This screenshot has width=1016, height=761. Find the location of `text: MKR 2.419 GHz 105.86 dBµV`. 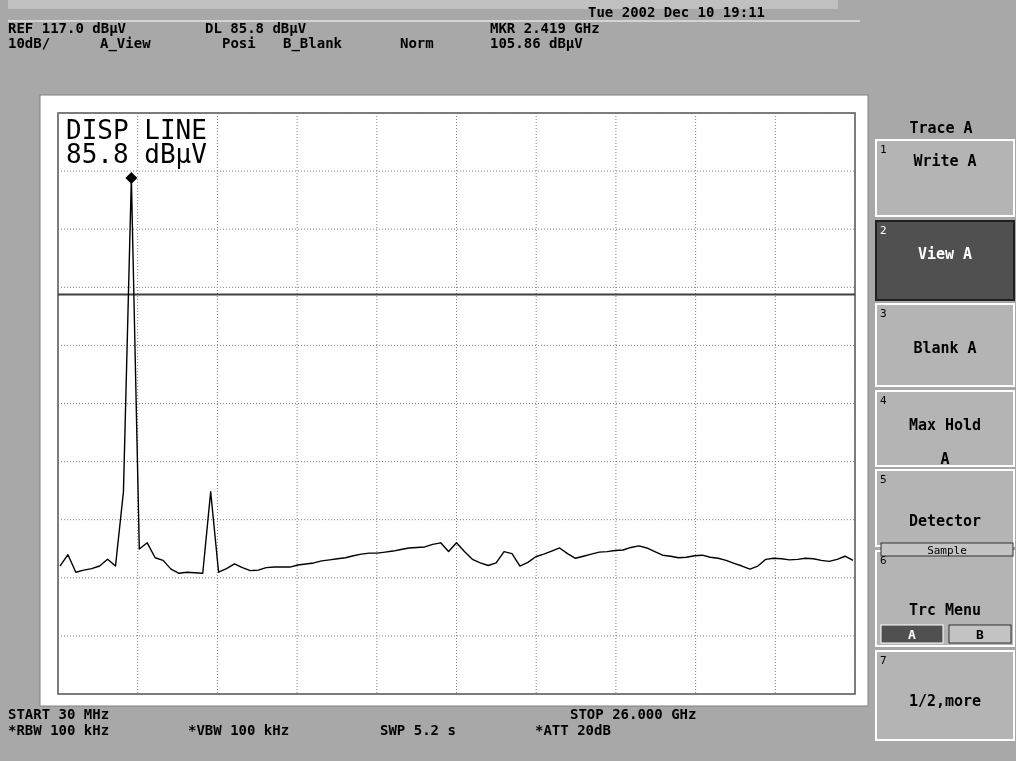

text: MKR 2.419 GHz 105.86 dBµV is located at coordinates (545, 35).